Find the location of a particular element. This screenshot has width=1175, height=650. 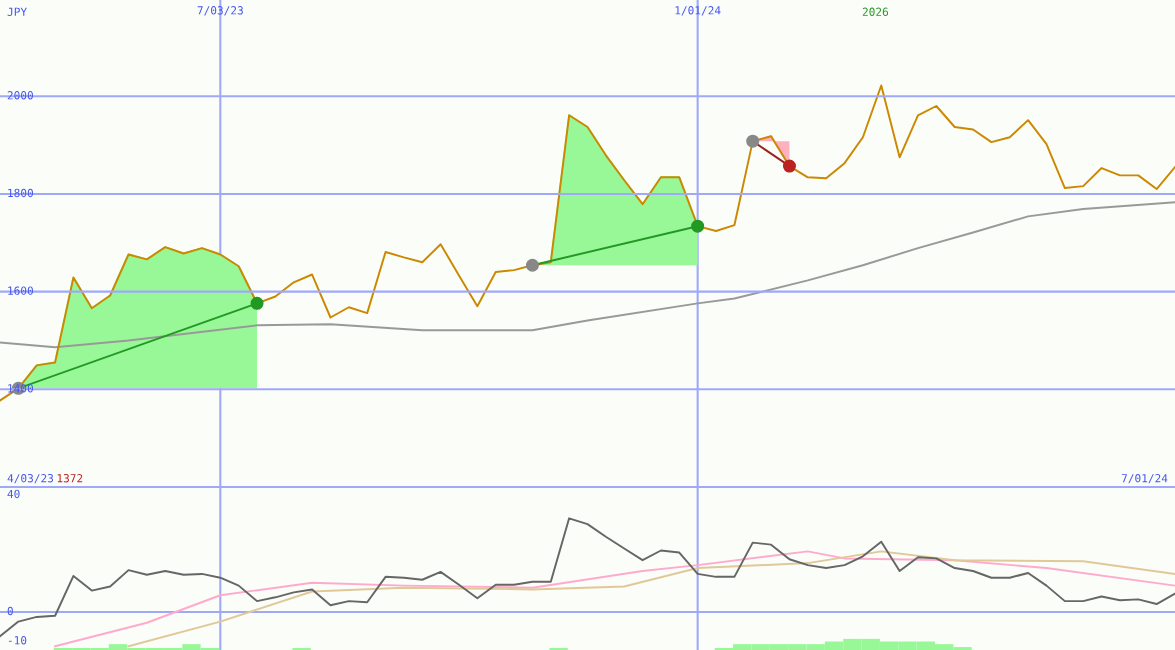

x-tick-label: 7/03/23 is located at coordinates (220, 11).